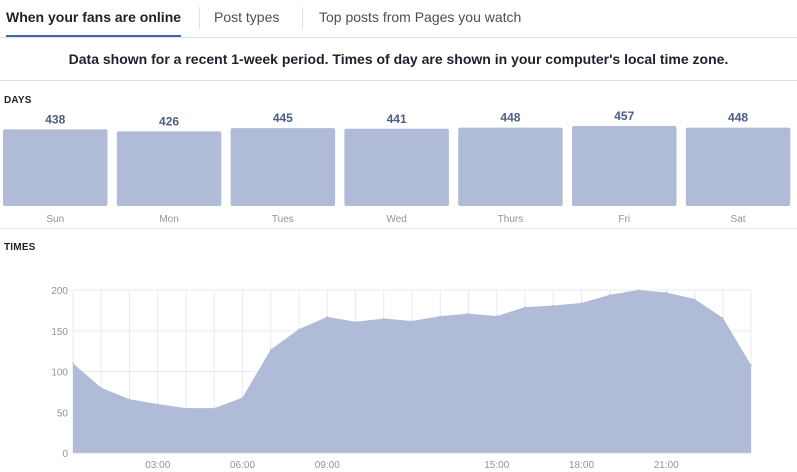  Describe the element at coordinates (624, 116) in the screenshot. I see `day-value-label: 457` at that location.